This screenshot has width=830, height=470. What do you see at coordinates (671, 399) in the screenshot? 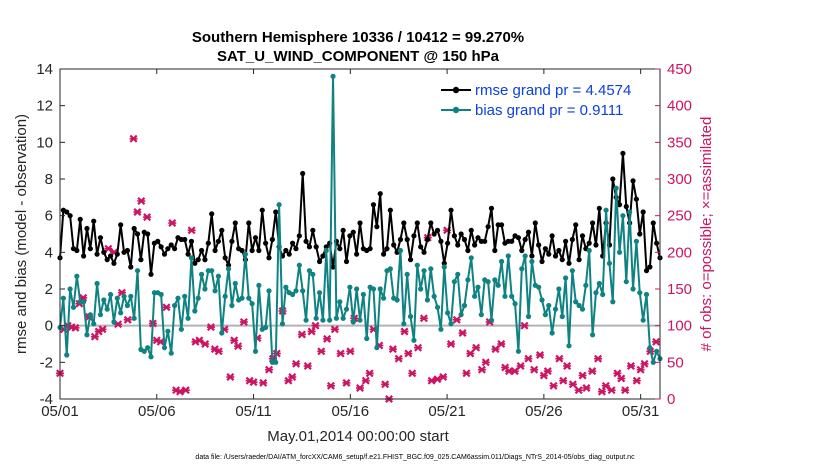
I see `y2-tick-label: 0` at bounding box center [671, 399].